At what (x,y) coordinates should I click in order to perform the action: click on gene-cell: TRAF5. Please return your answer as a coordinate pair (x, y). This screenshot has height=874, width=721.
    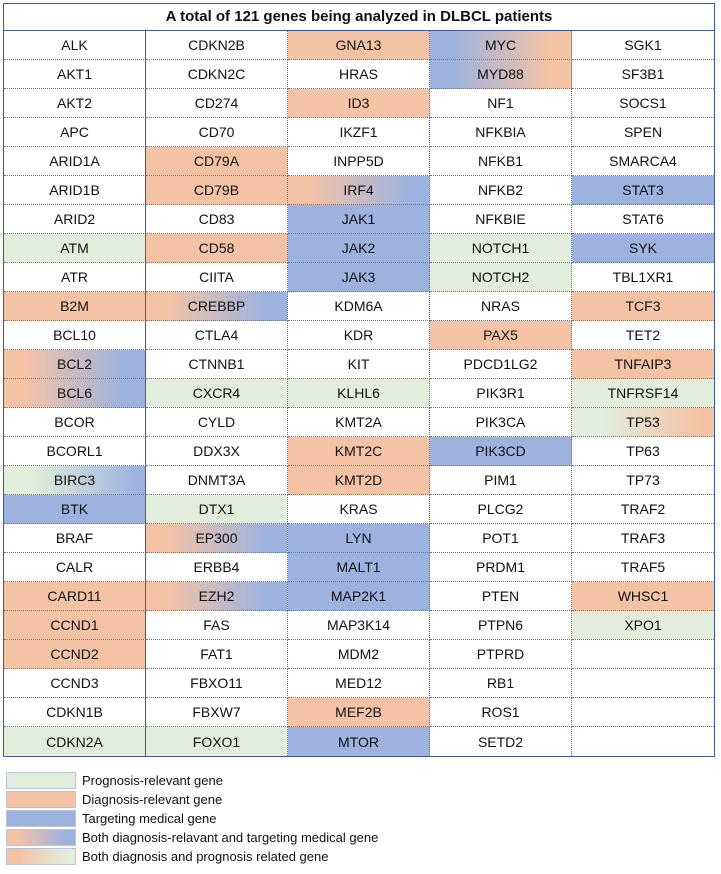
    Looking at the image, I should click on (643, 567).